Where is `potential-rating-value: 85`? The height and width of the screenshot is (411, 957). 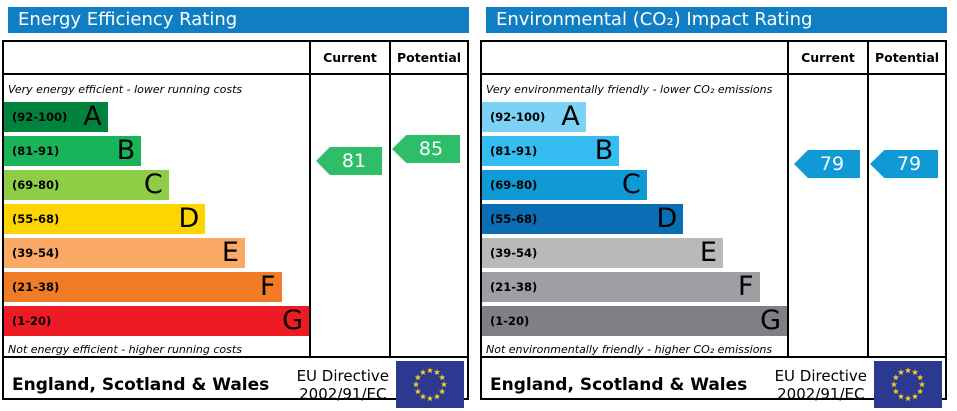
potential-rating-value: 85 is located at coordinates (431, 149).